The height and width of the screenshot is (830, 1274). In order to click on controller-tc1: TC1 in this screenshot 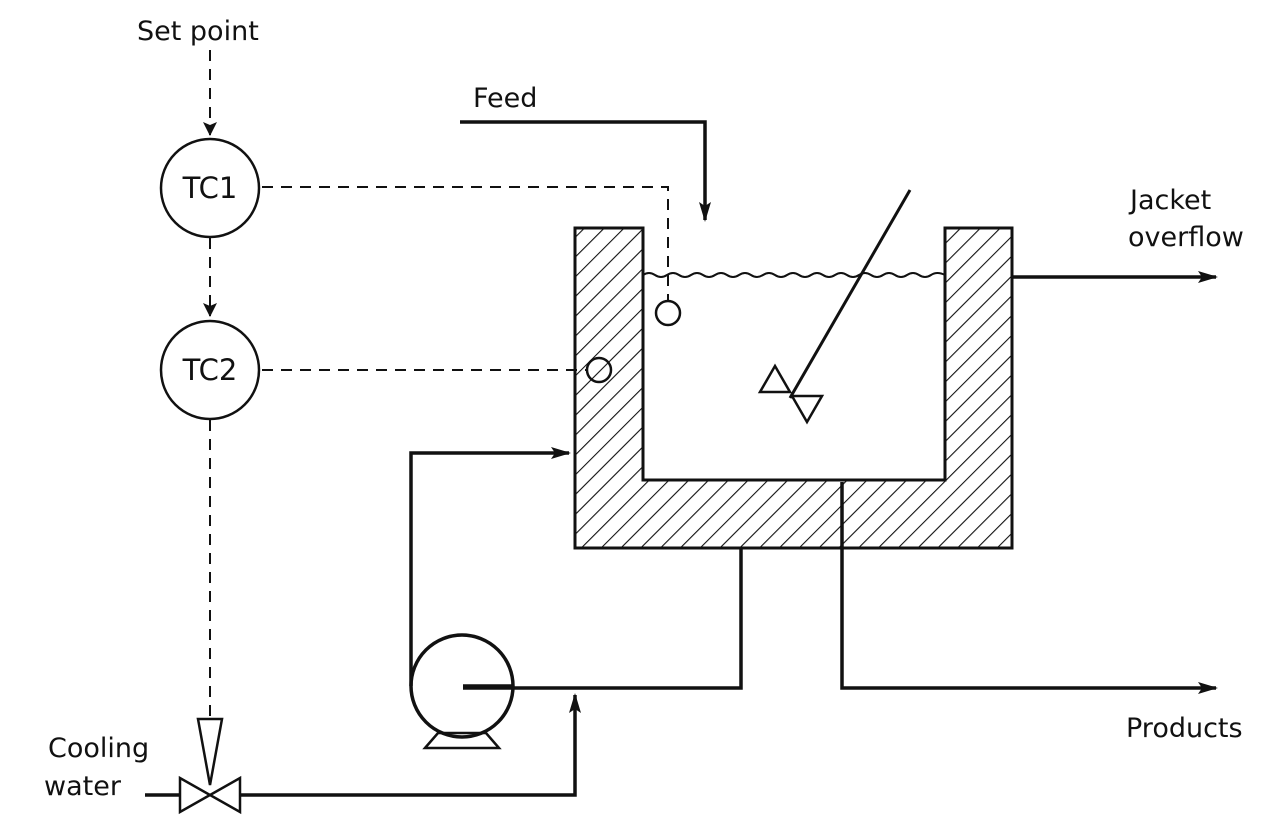, I will do `click(210, 188)`.